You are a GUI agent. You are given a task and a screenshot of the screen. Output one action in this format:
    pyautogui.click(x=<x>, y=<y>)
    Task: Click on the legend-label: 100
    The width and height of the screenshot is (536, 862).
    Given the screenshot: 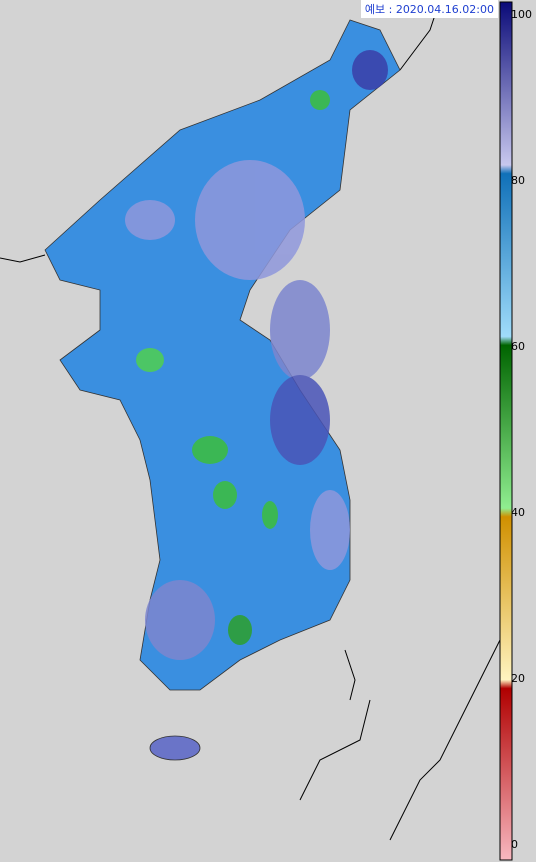 What is the action you would take?
    pyautogui.click(x=521, y=14)
    